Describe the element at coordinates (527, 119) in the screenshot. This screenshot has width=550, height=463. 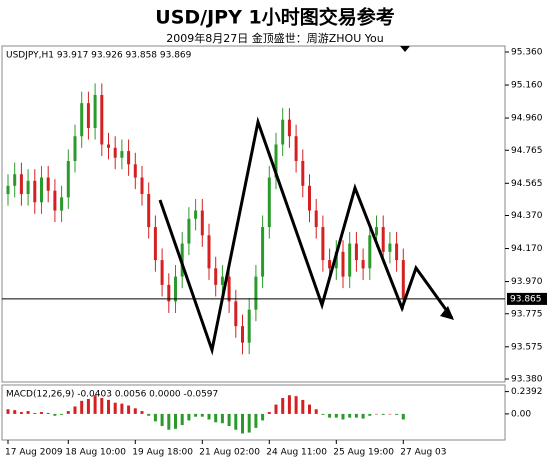
I see `y-tick-label: 94.960` at that location.